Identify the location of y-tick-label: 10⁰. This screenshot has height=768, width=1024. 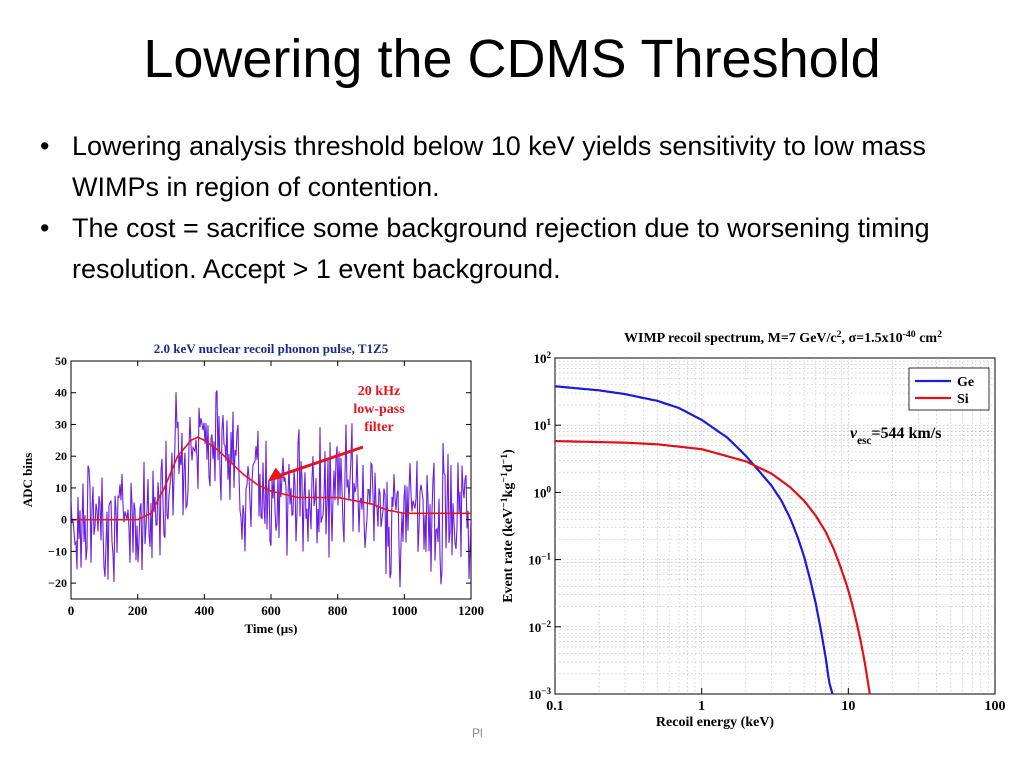
(542, 492).